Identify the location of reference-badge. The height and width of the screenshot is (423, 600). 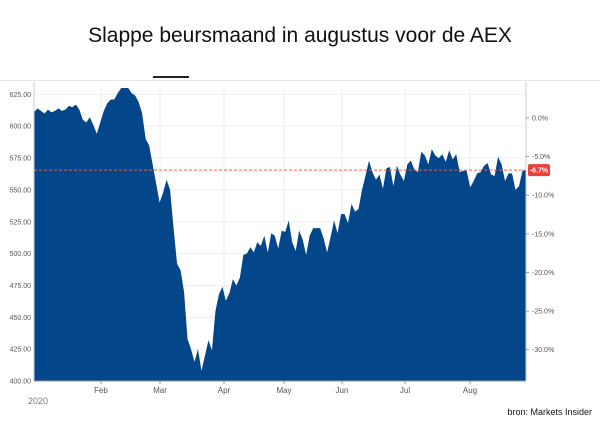
(539, 170).